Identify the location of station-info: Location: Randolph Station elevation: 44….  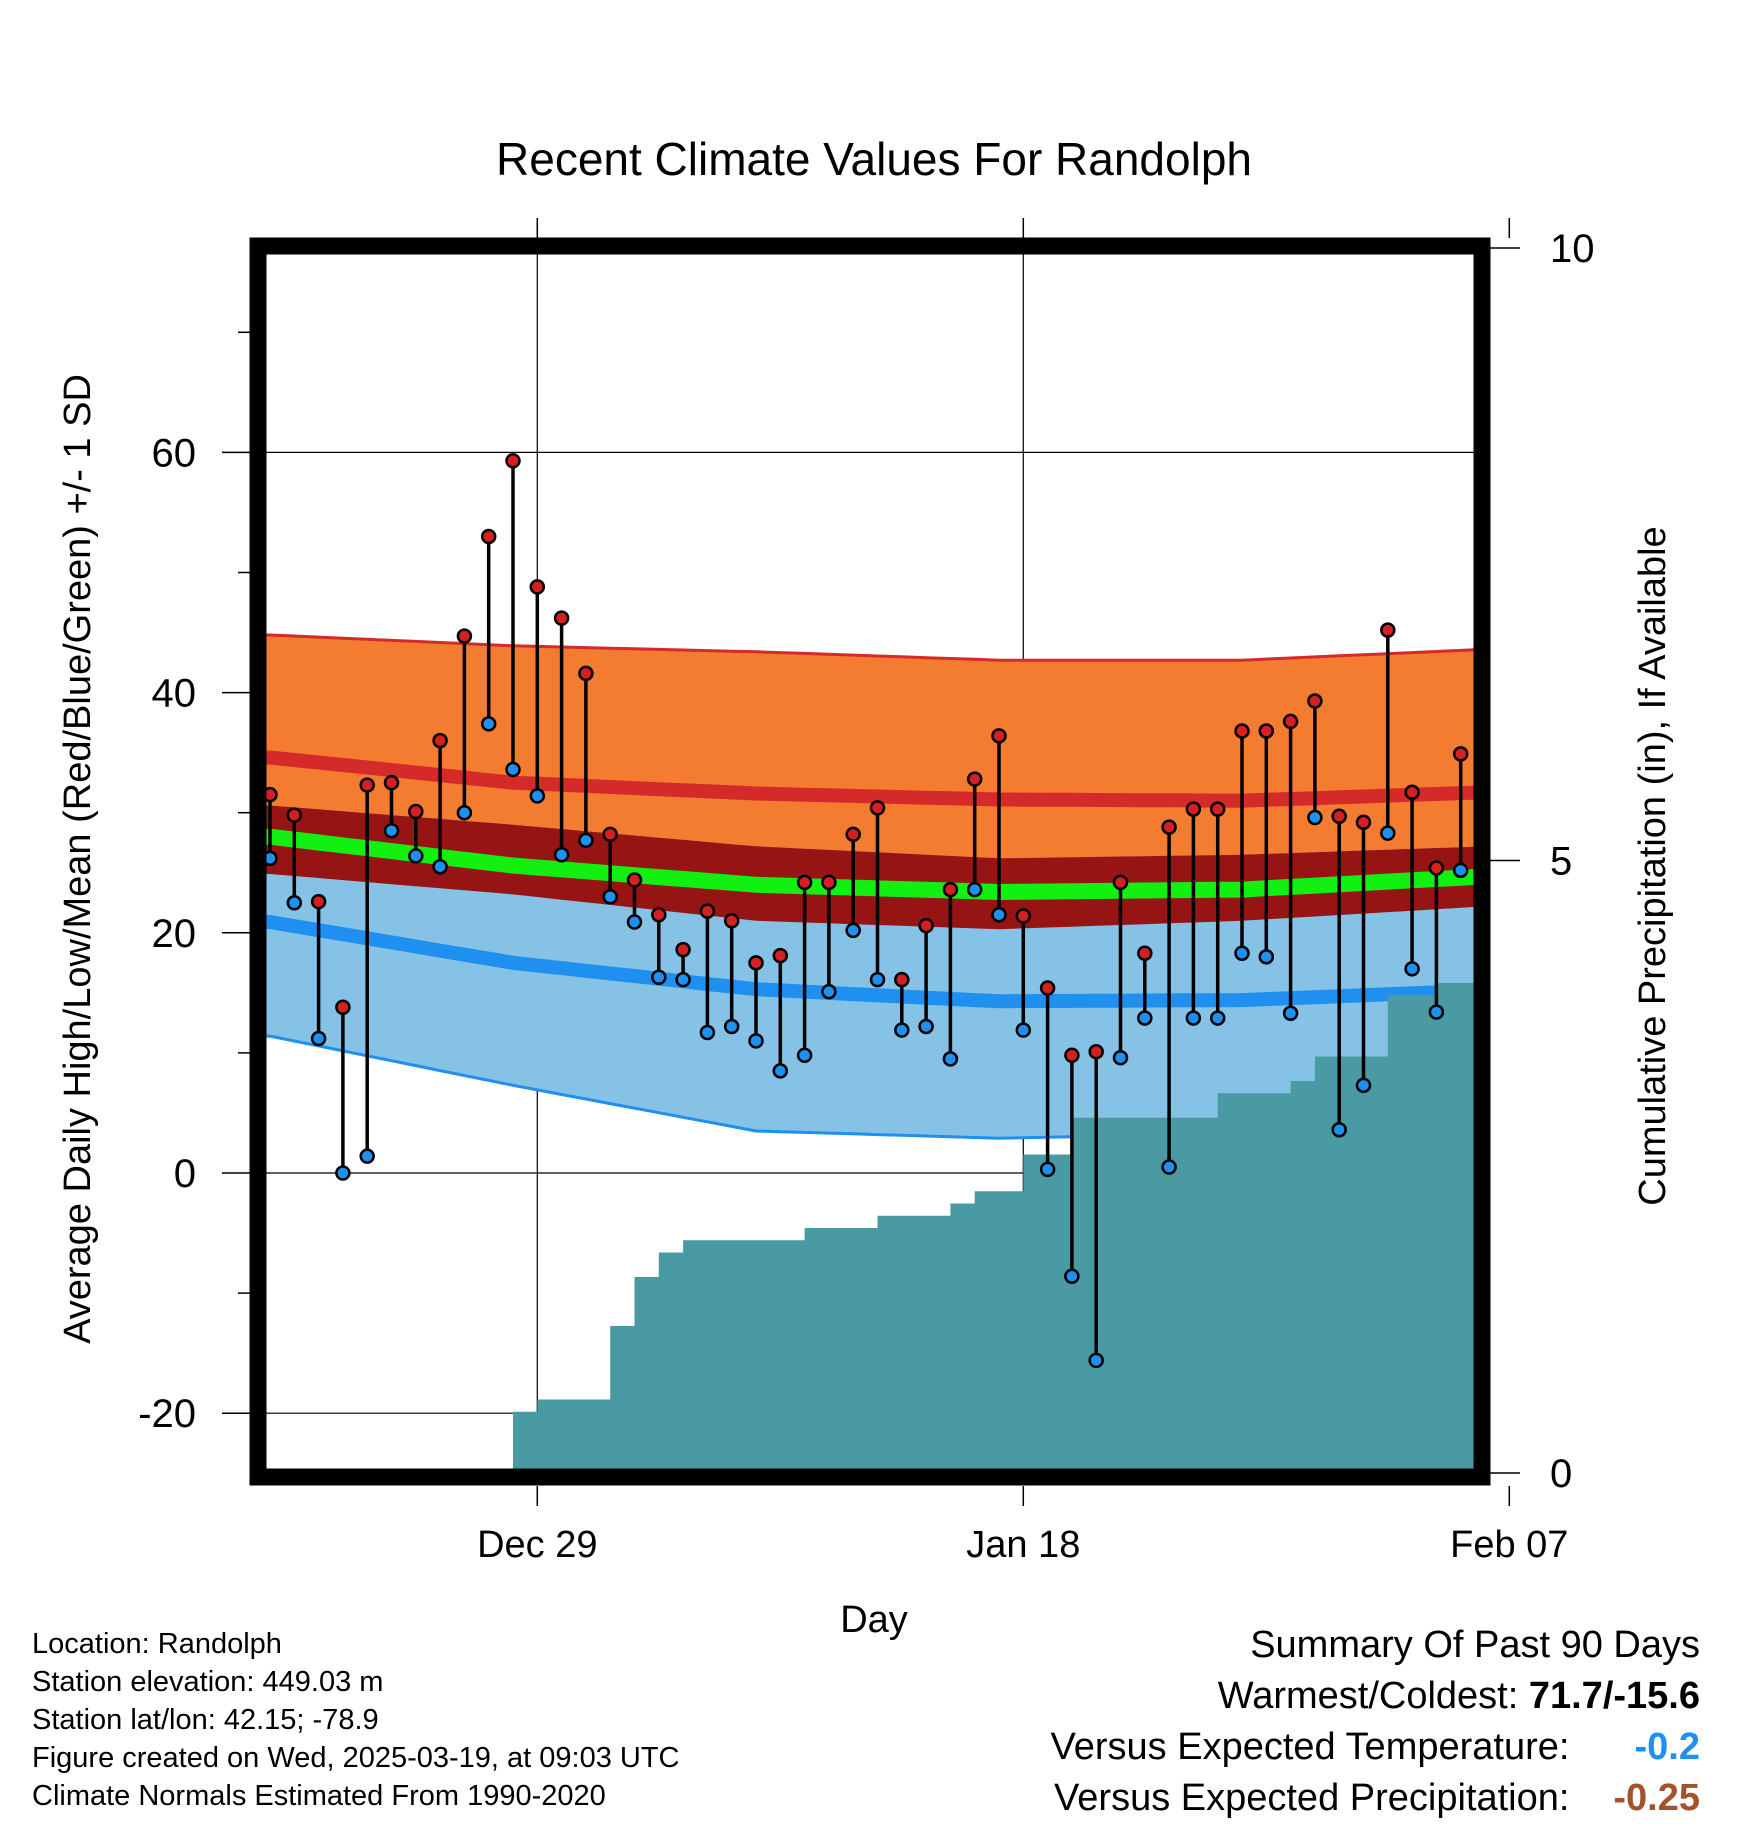
(356, 1720).